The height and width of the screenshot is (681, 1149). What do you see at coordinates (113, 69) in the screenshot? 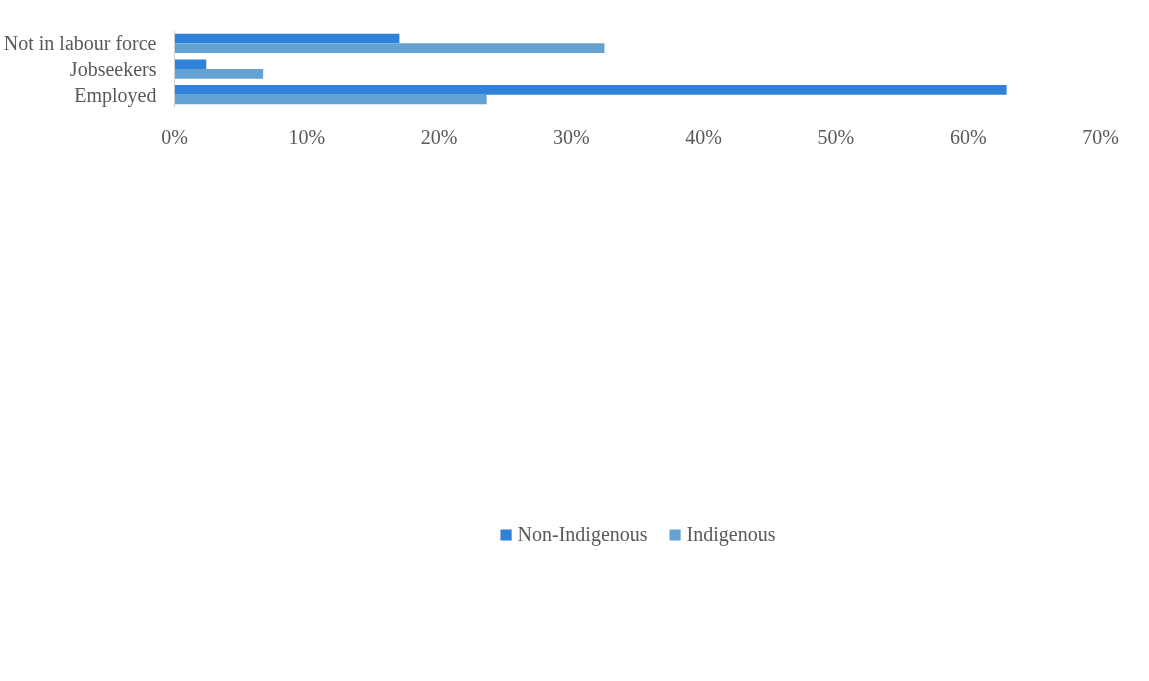
I see `y-tick-label: Jobseekers` at bounding box center [113, 69].